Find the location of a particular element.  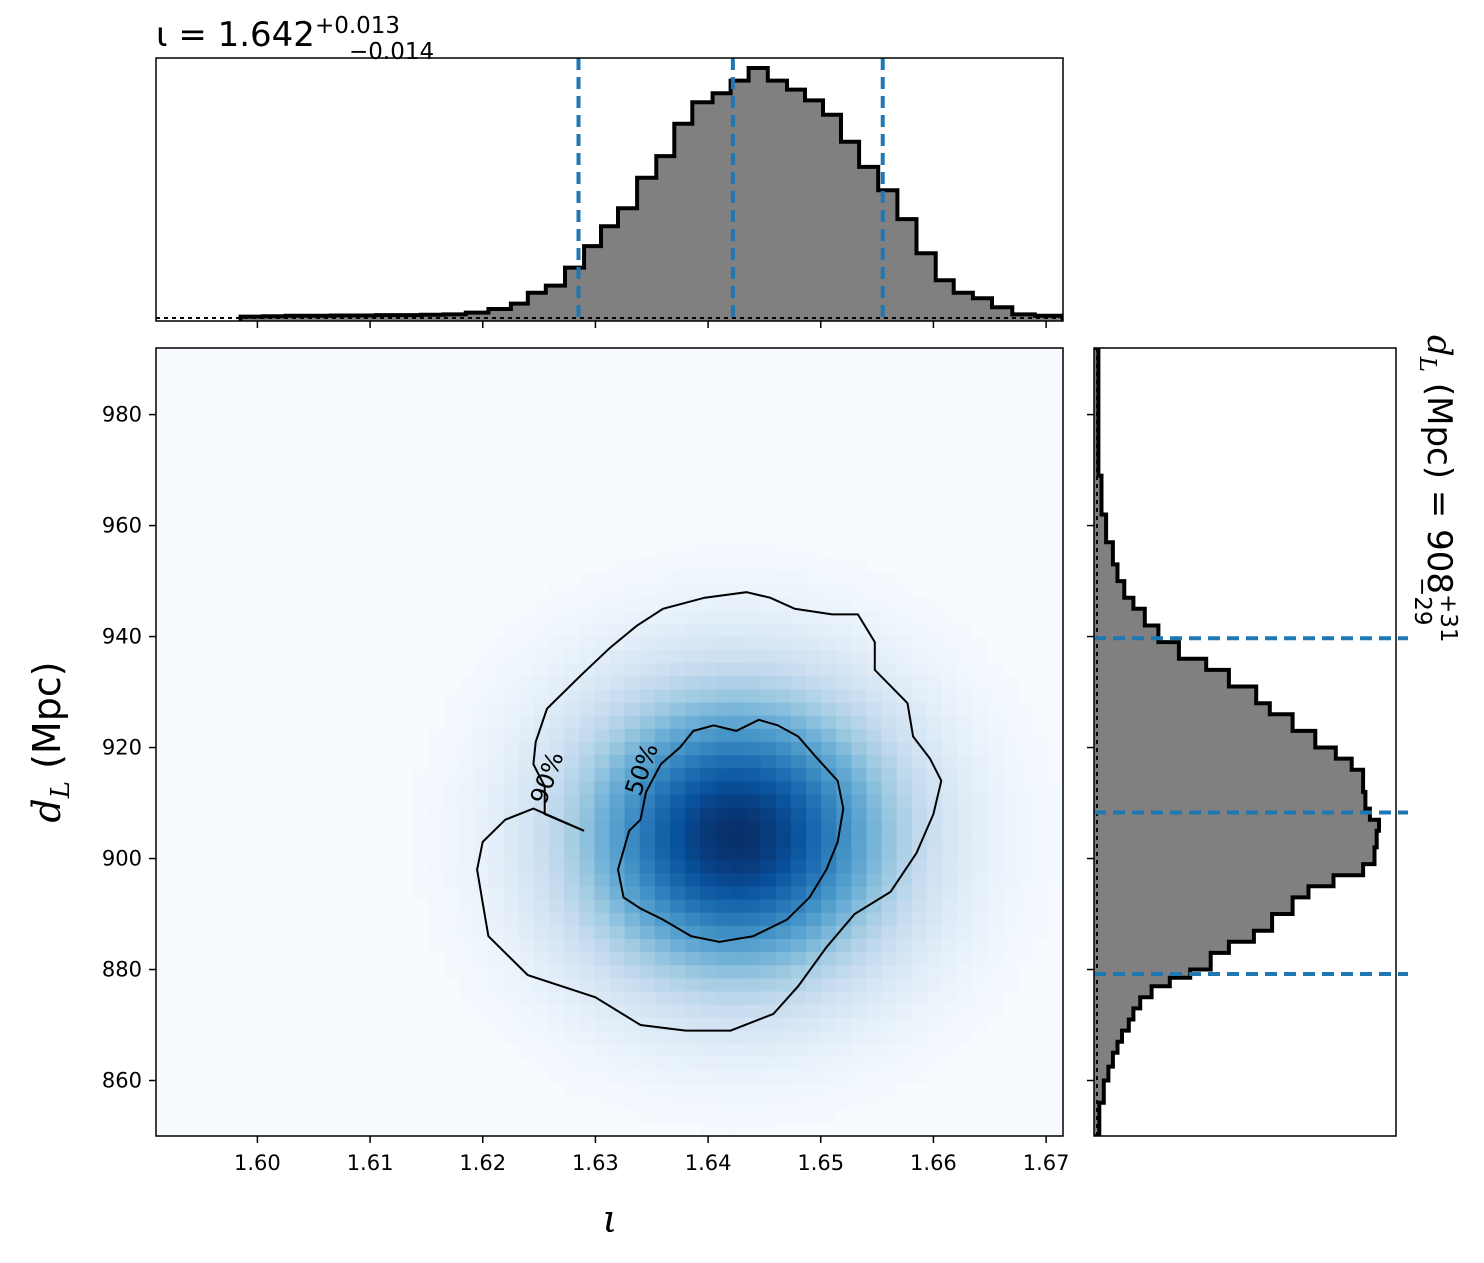

contour-50pct is located at coordinates (730, 830).